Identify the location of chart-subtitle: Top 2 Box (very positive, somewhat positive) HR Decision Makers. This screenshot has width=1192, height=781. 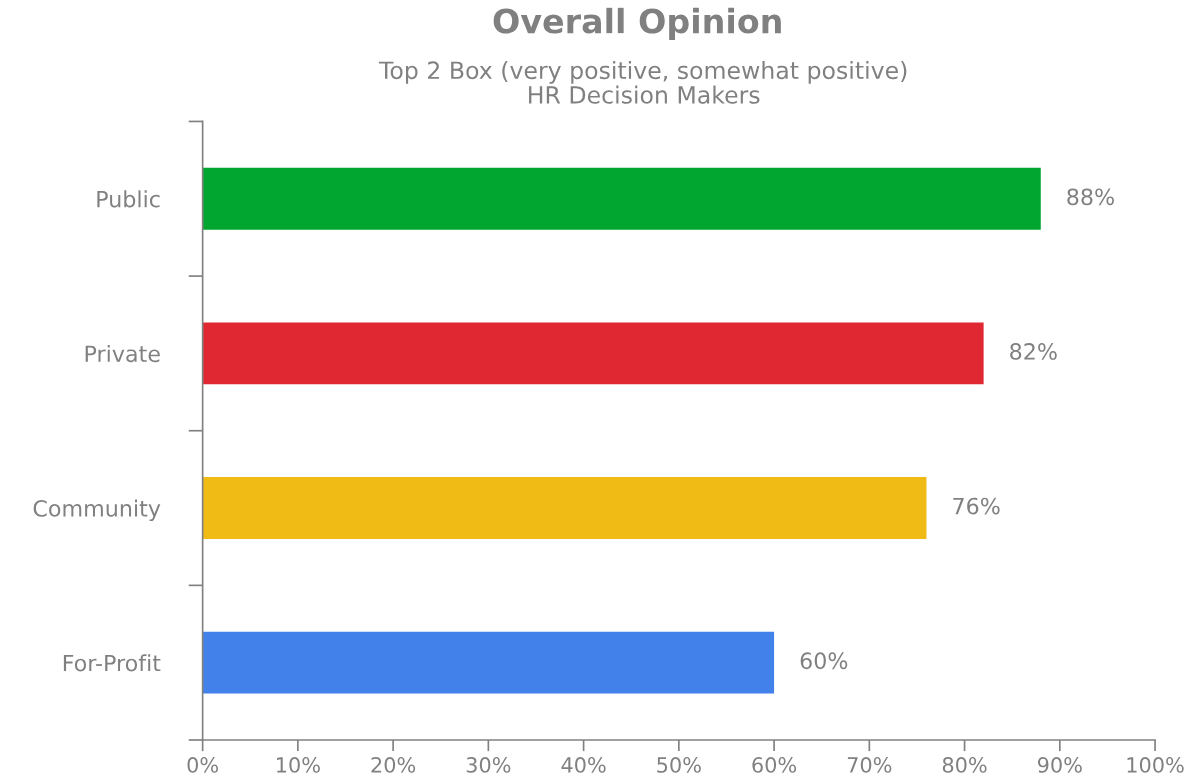
(642, 82).